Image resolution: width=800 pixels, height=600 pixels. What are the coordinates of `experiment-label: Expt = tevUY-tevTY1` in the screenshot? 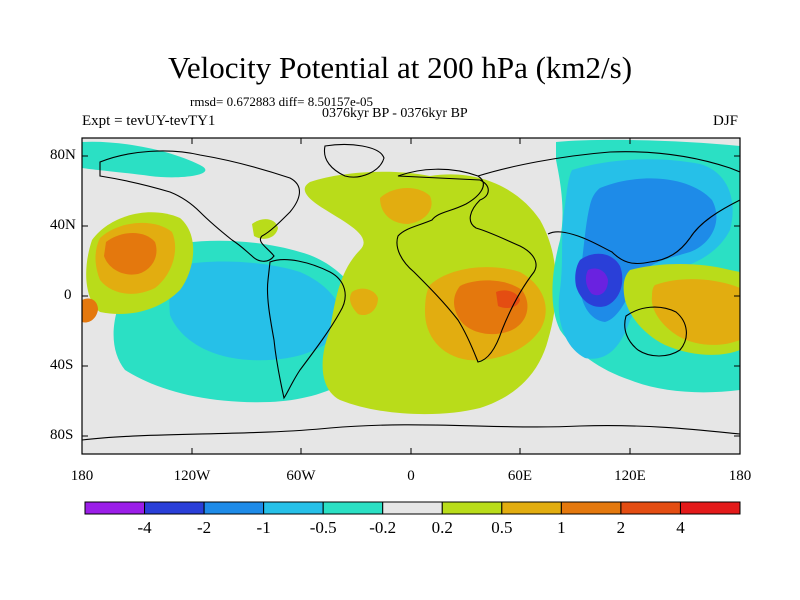 It's located at (149, 121).